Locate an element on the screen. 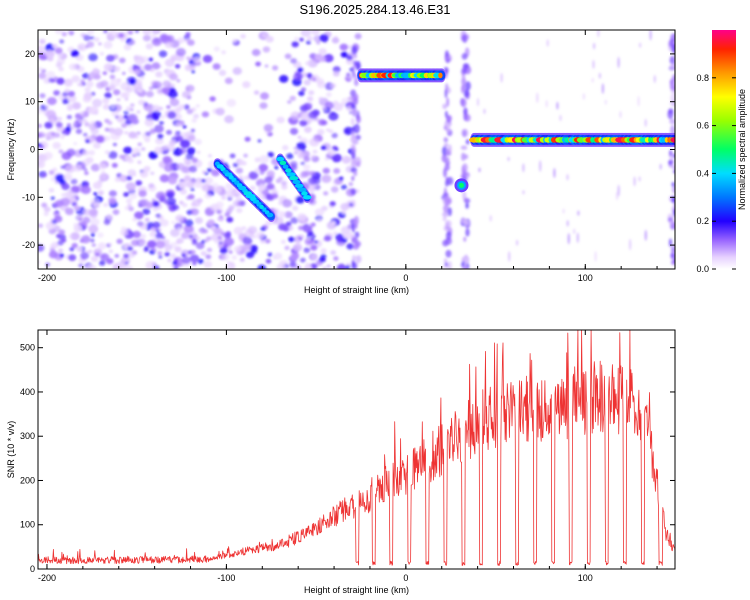 This screenshot has width=750, height=600. colorbar-tick-label: 0.0 is located at coordinates (702, 269).